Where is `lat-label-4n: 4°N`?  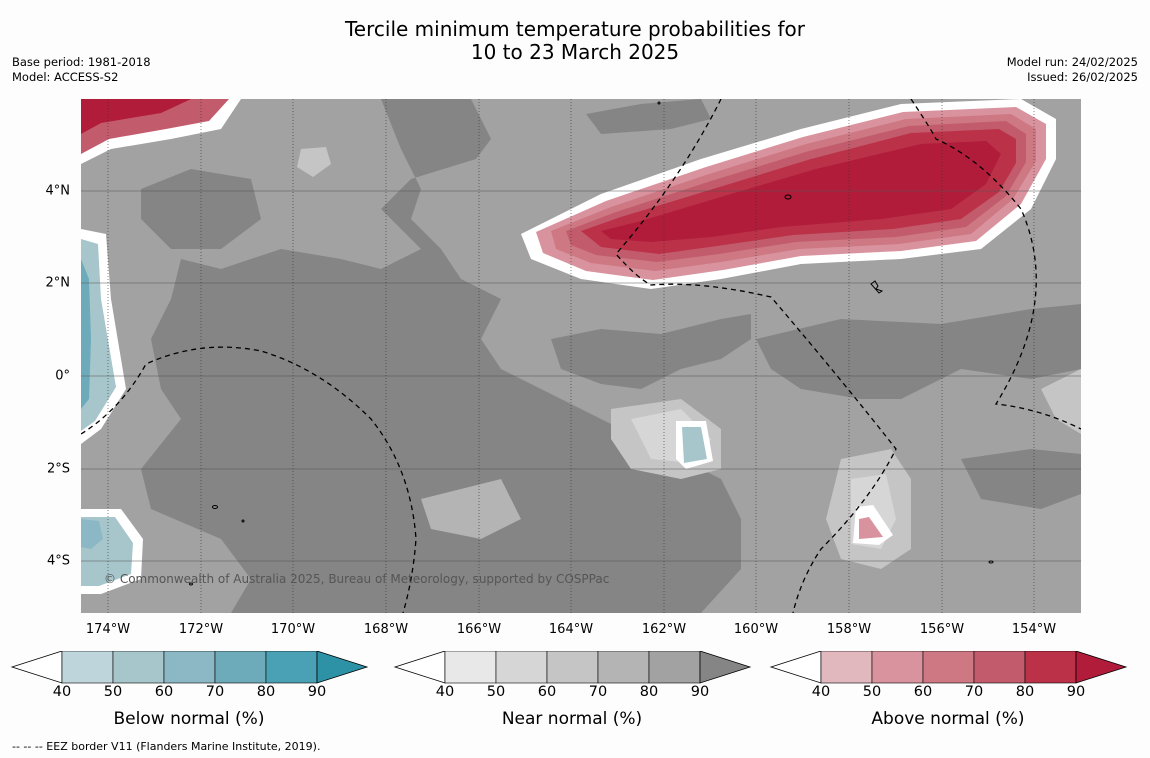 lat-label-4n: 4°N is located at coordinates (58, 191).